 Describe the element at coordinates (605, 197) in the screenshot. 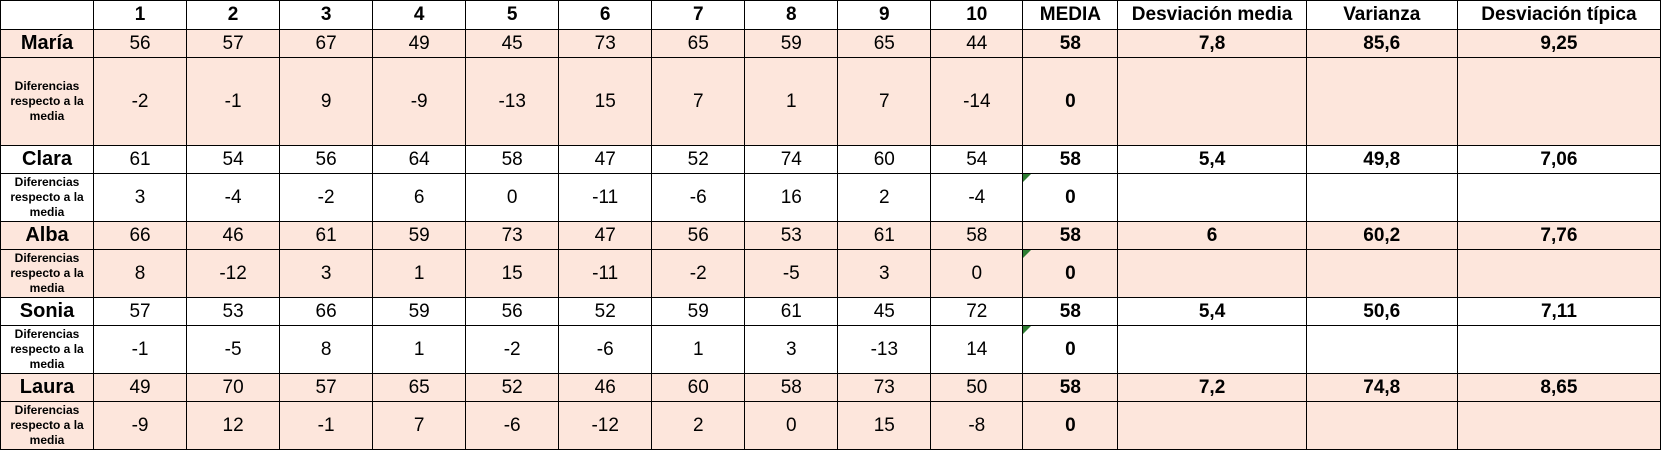

I see `difference-cell: -11` at that location.